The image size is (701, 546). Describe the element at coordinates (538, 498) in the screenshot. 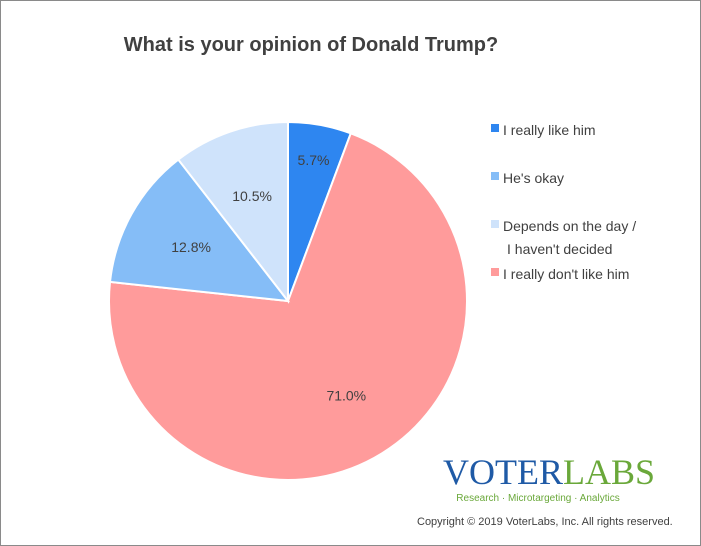

I see `logo-tagline: Research · Microtargeting · Analytics` at that location.